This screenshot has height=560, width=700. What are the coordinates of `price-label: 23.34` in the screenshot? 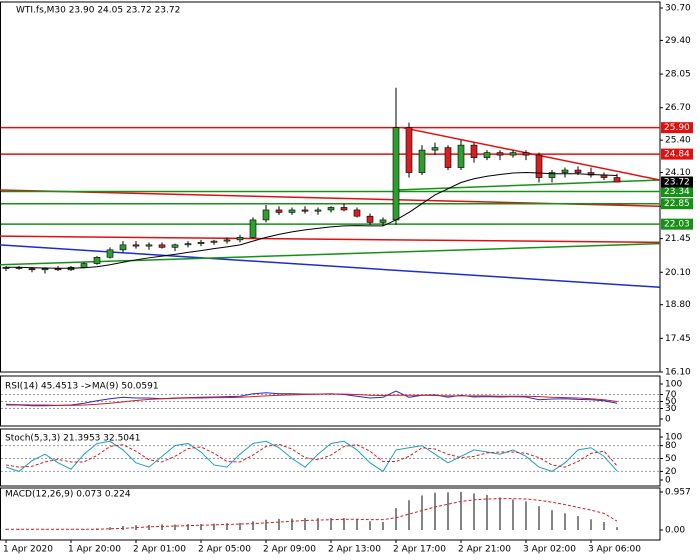 It's located at (677, 192).